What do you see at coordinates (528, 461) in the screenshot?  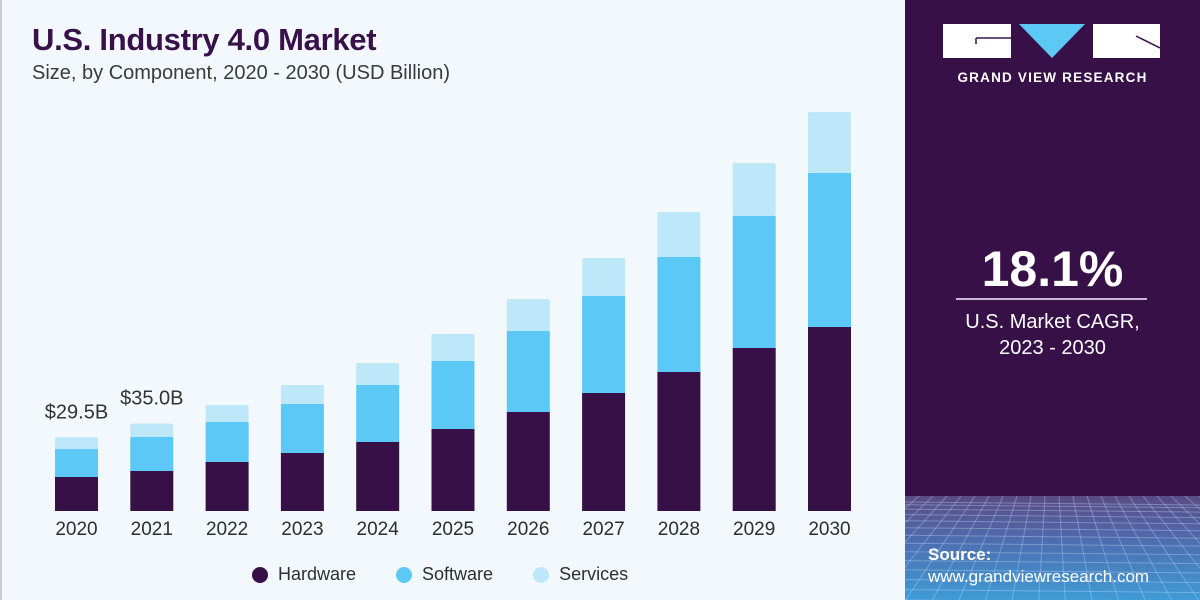 I see `bar-hardware-2026` at bounding box center [528, 461].